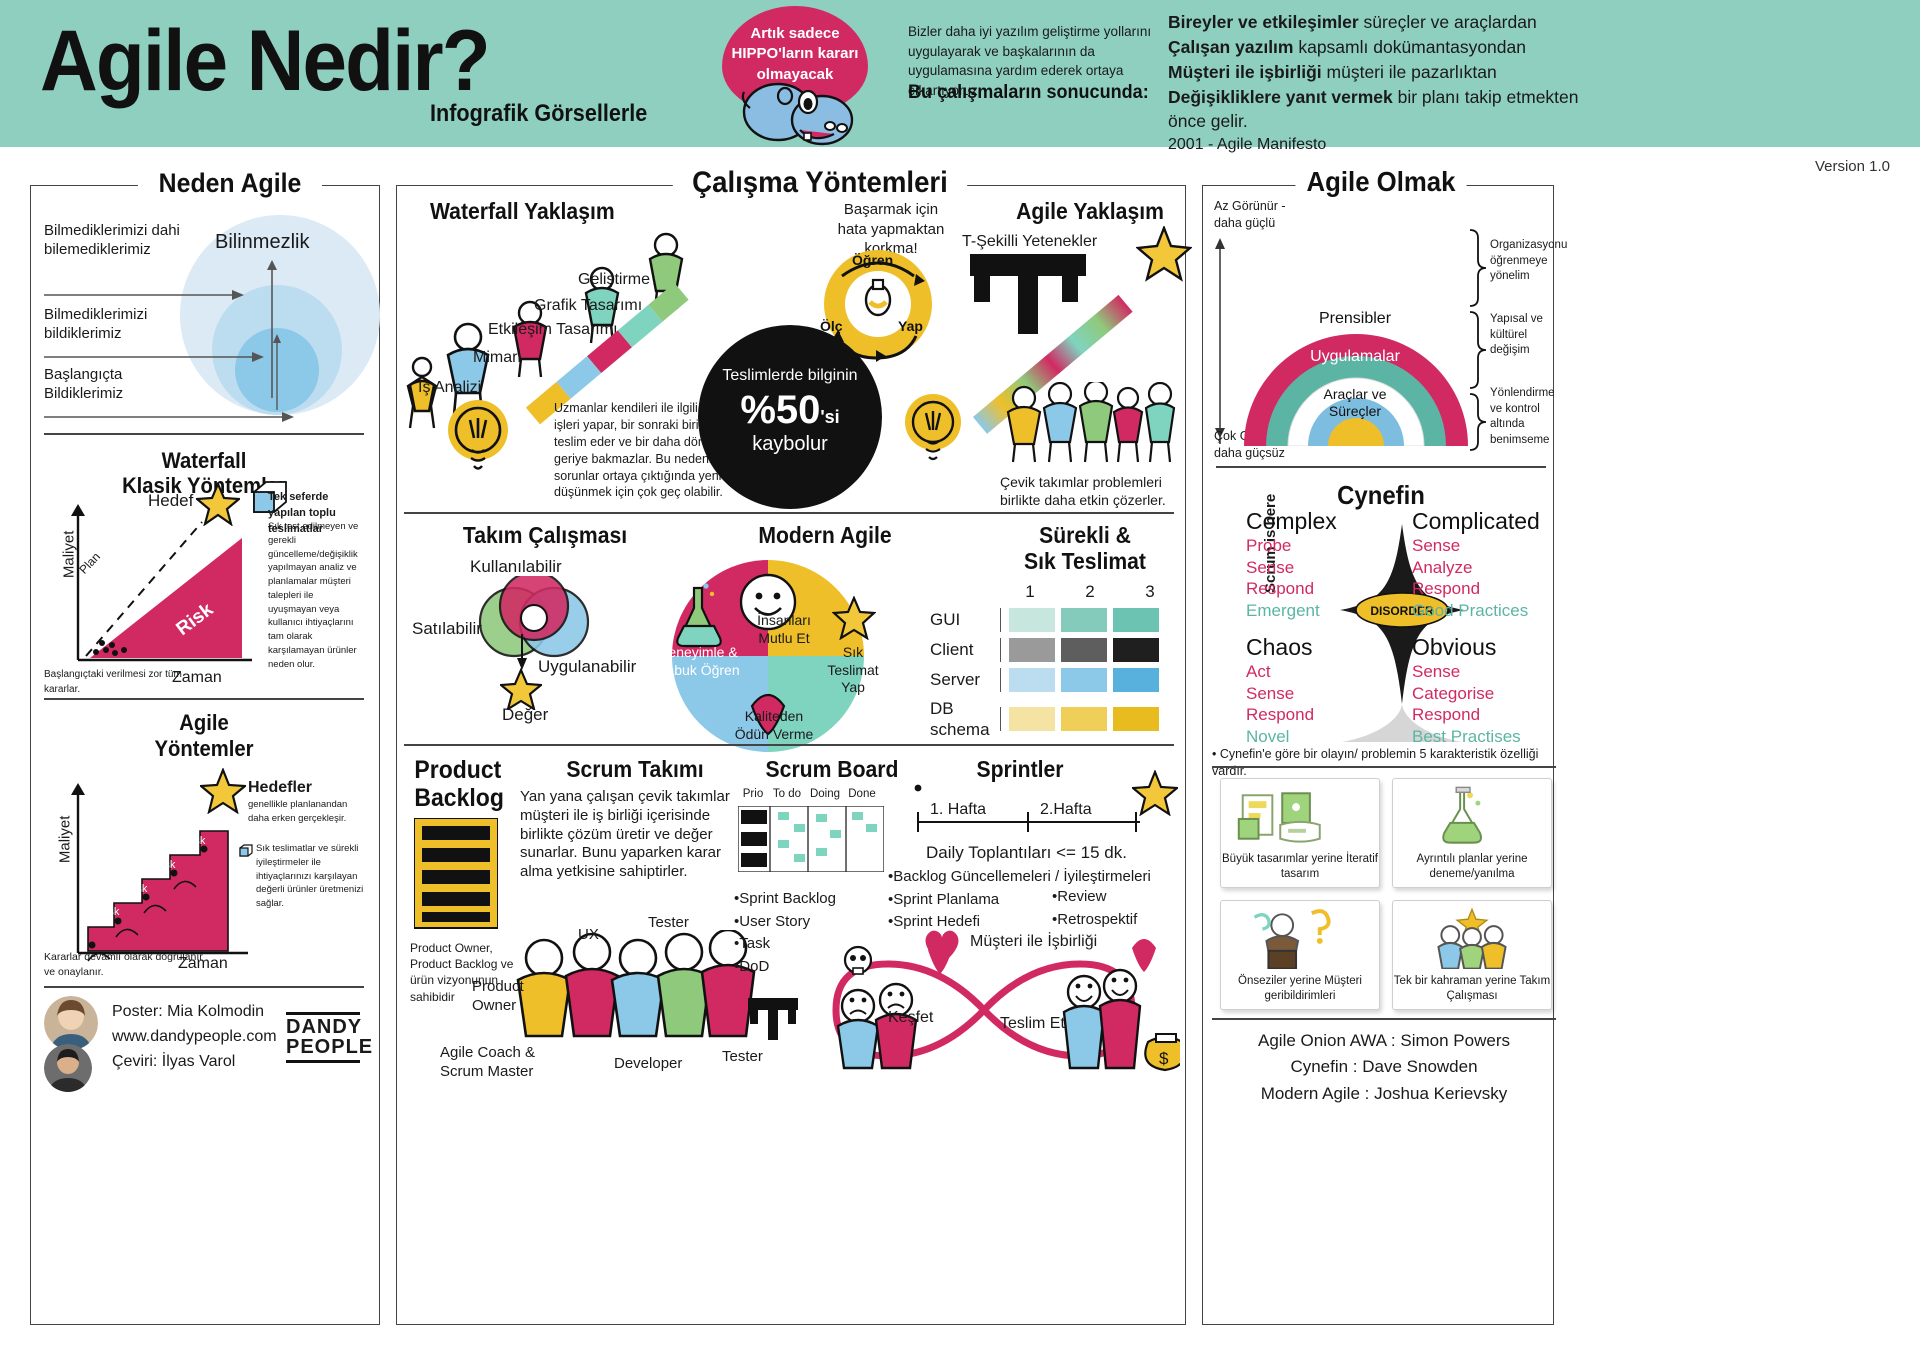  I want to click on practice-card-1: Ayrıntılı planlar yerine deneme/yanılma, so click(1472, 833).